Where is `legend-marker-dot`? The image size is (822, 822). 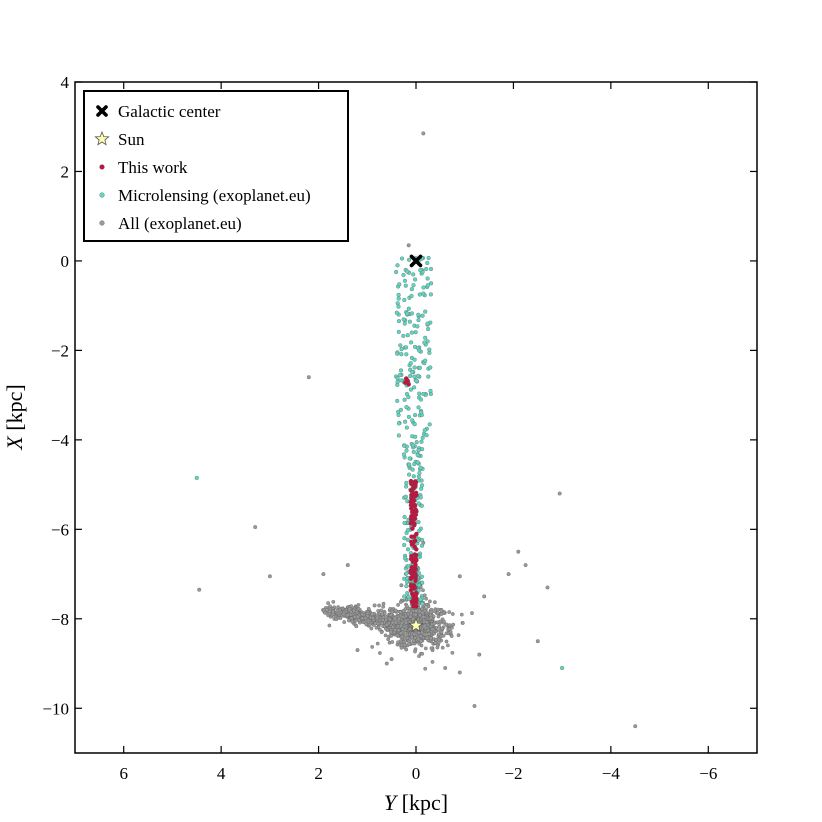 legend-marker-dot is located at coordinates (102, 195).